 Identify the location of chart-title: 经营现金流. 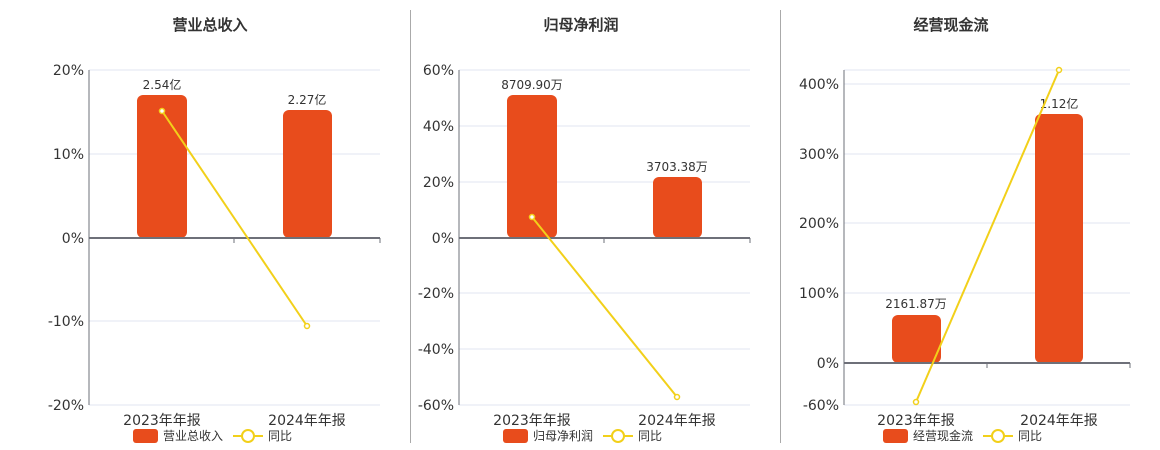
(951, 25).